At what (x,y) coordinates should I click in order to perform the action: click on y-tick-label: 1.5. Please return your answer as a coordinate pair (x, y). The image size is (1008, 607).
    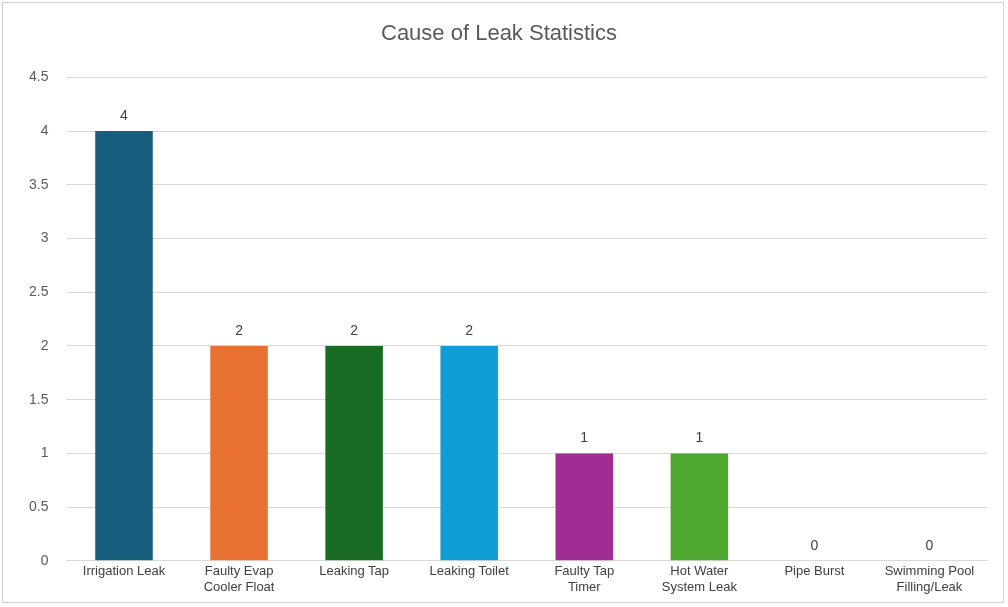
    Looking at the image, I should click on (38, 398).